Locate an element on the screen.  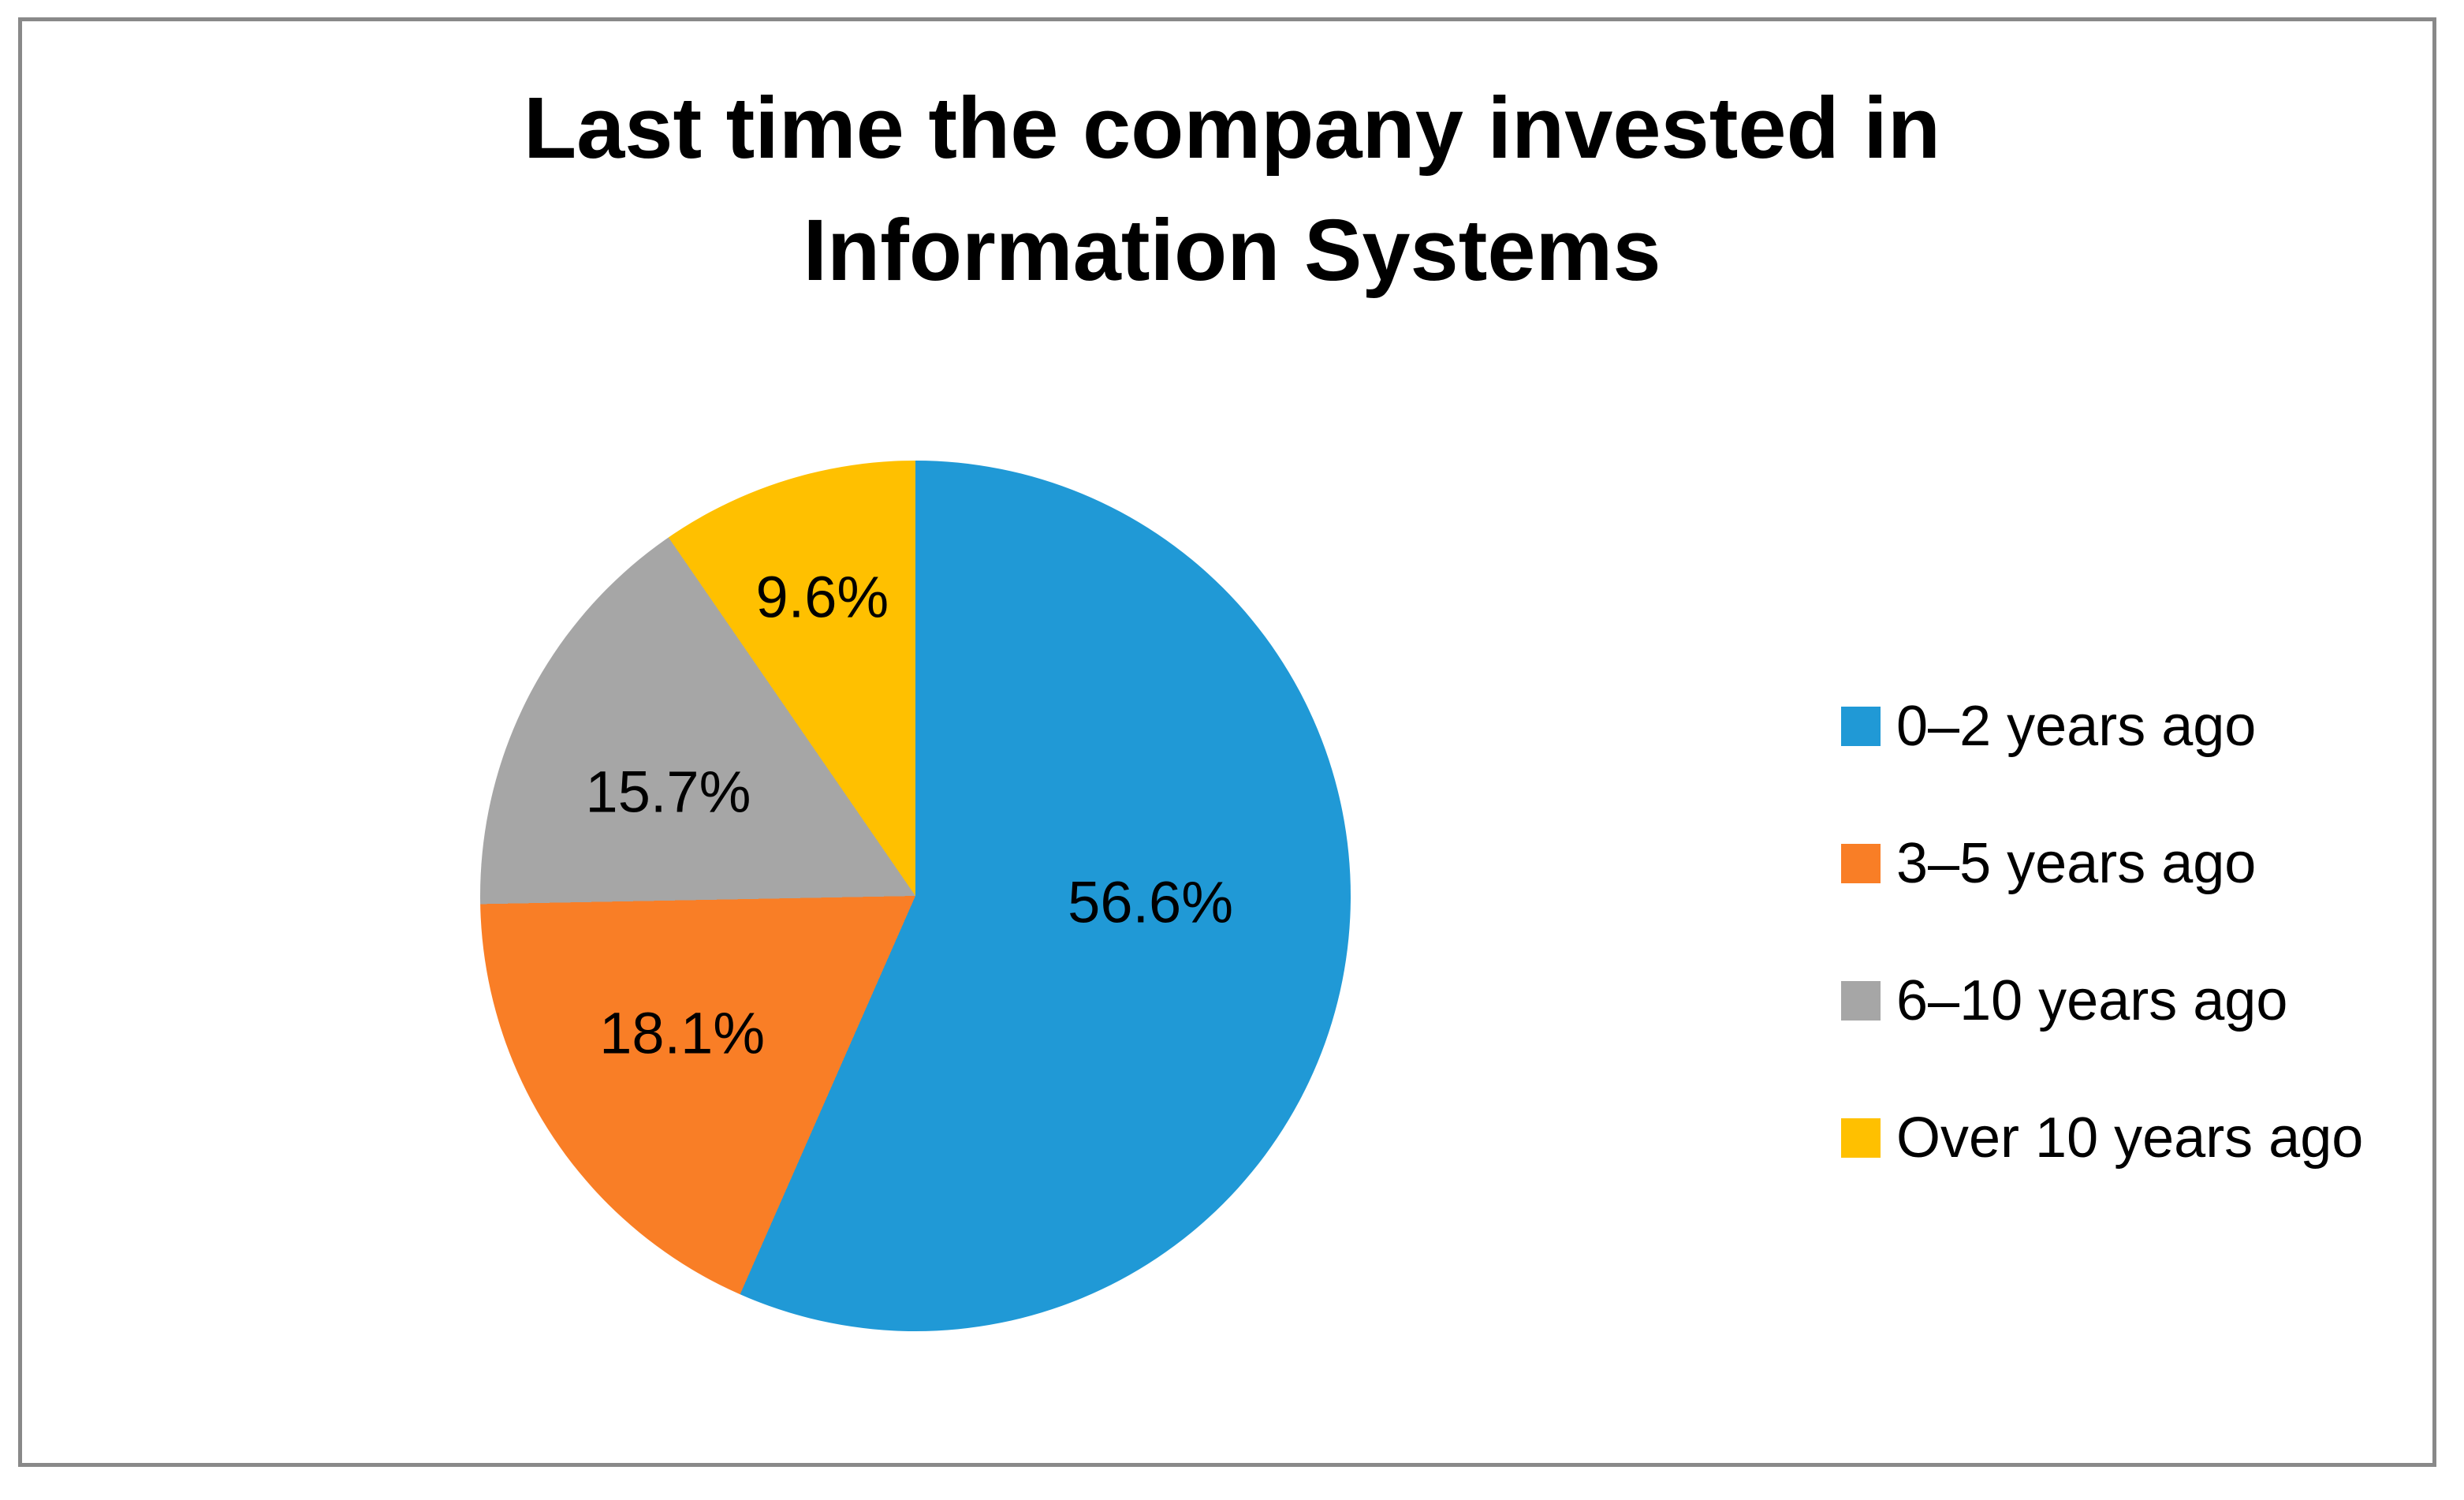
legend-item: 6–10 years ago is located at coordinates (2102, 1000).